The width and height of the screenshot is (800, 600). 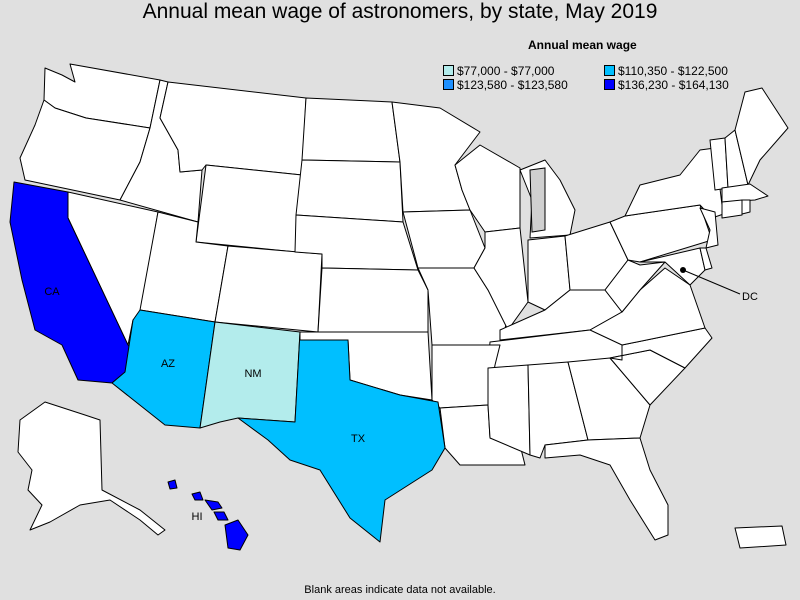 I want to click on state-mt, so click(x=233, y=128).